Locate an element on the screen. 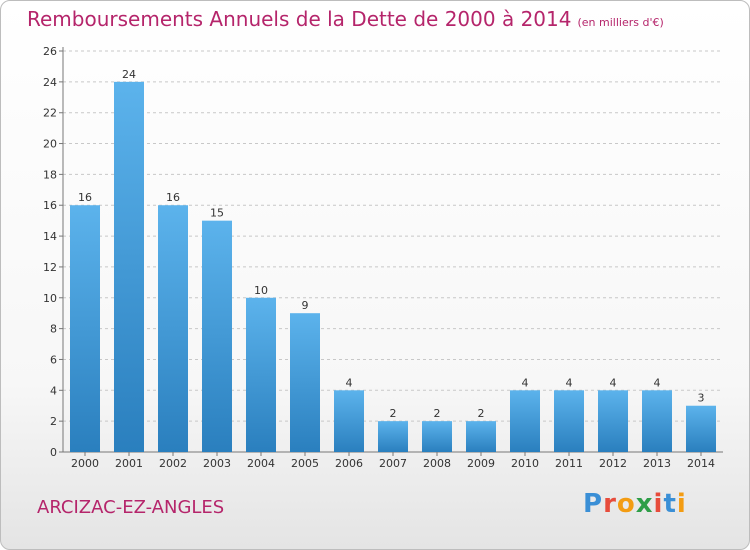  x-tick-label: 2010 is located at coordinates (525, 463).